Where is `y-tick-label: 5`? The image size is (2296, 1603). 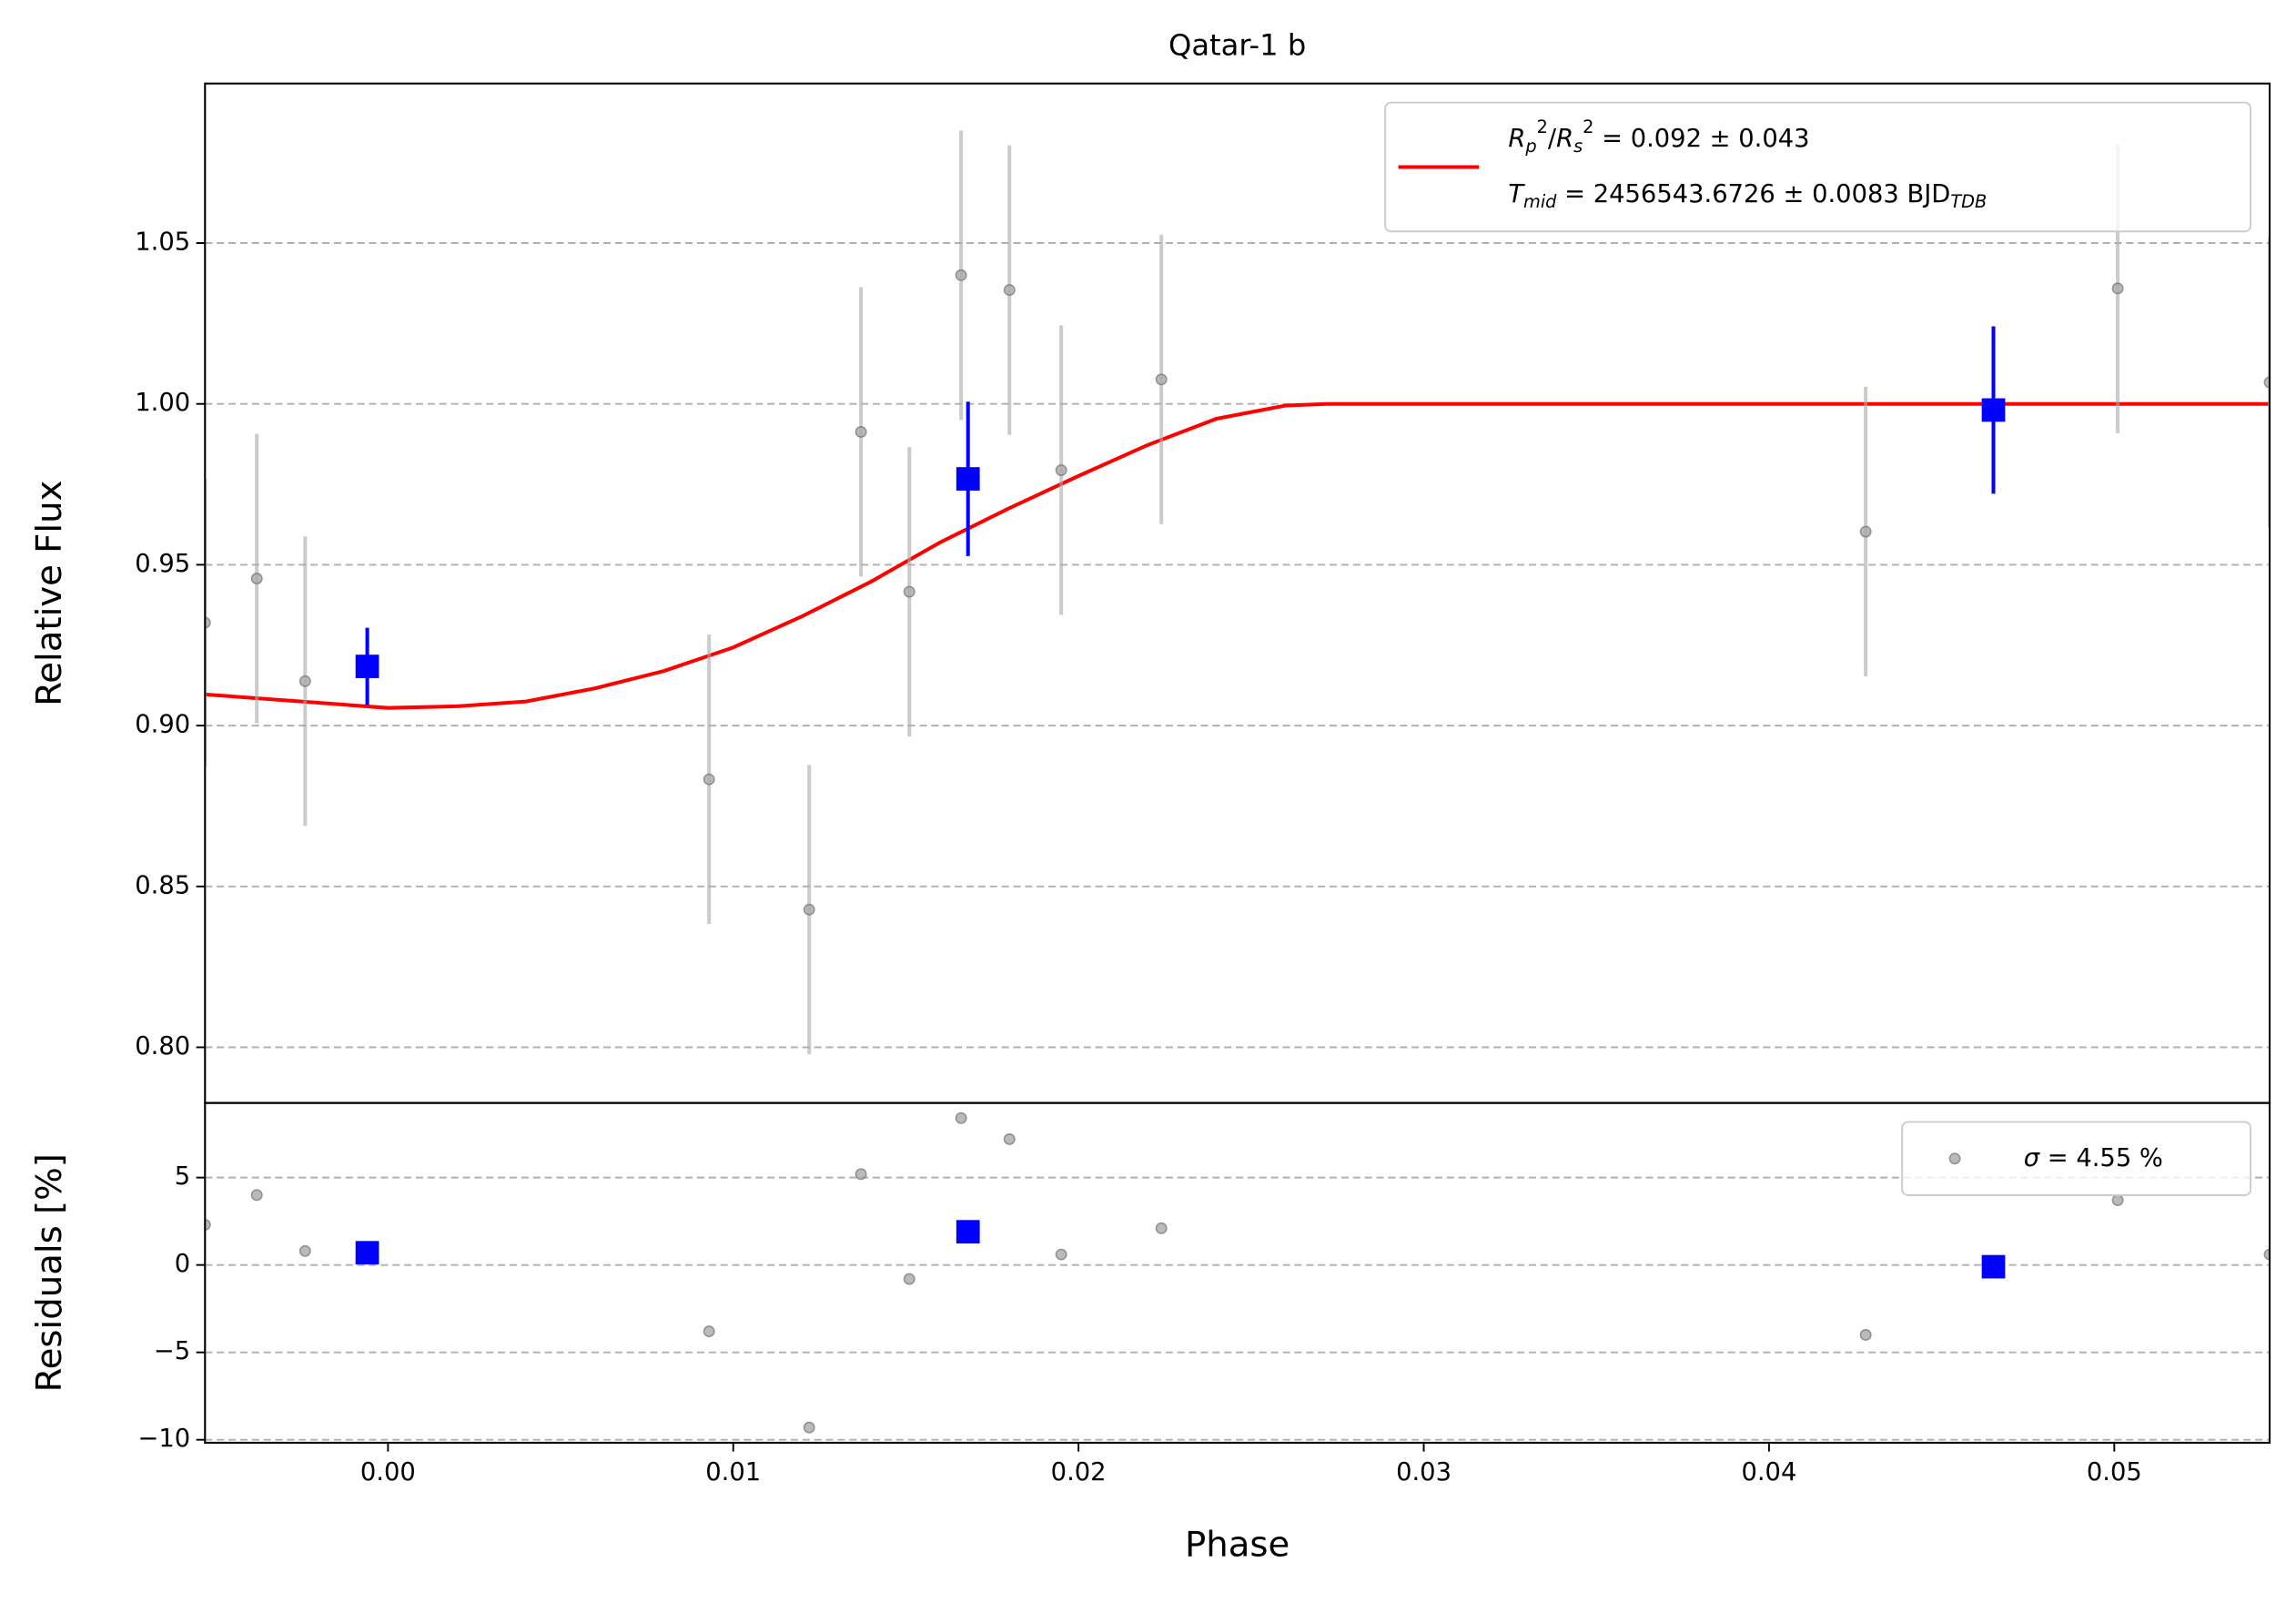 y-tick-label: 5 is located at coordinates (182, 1176).